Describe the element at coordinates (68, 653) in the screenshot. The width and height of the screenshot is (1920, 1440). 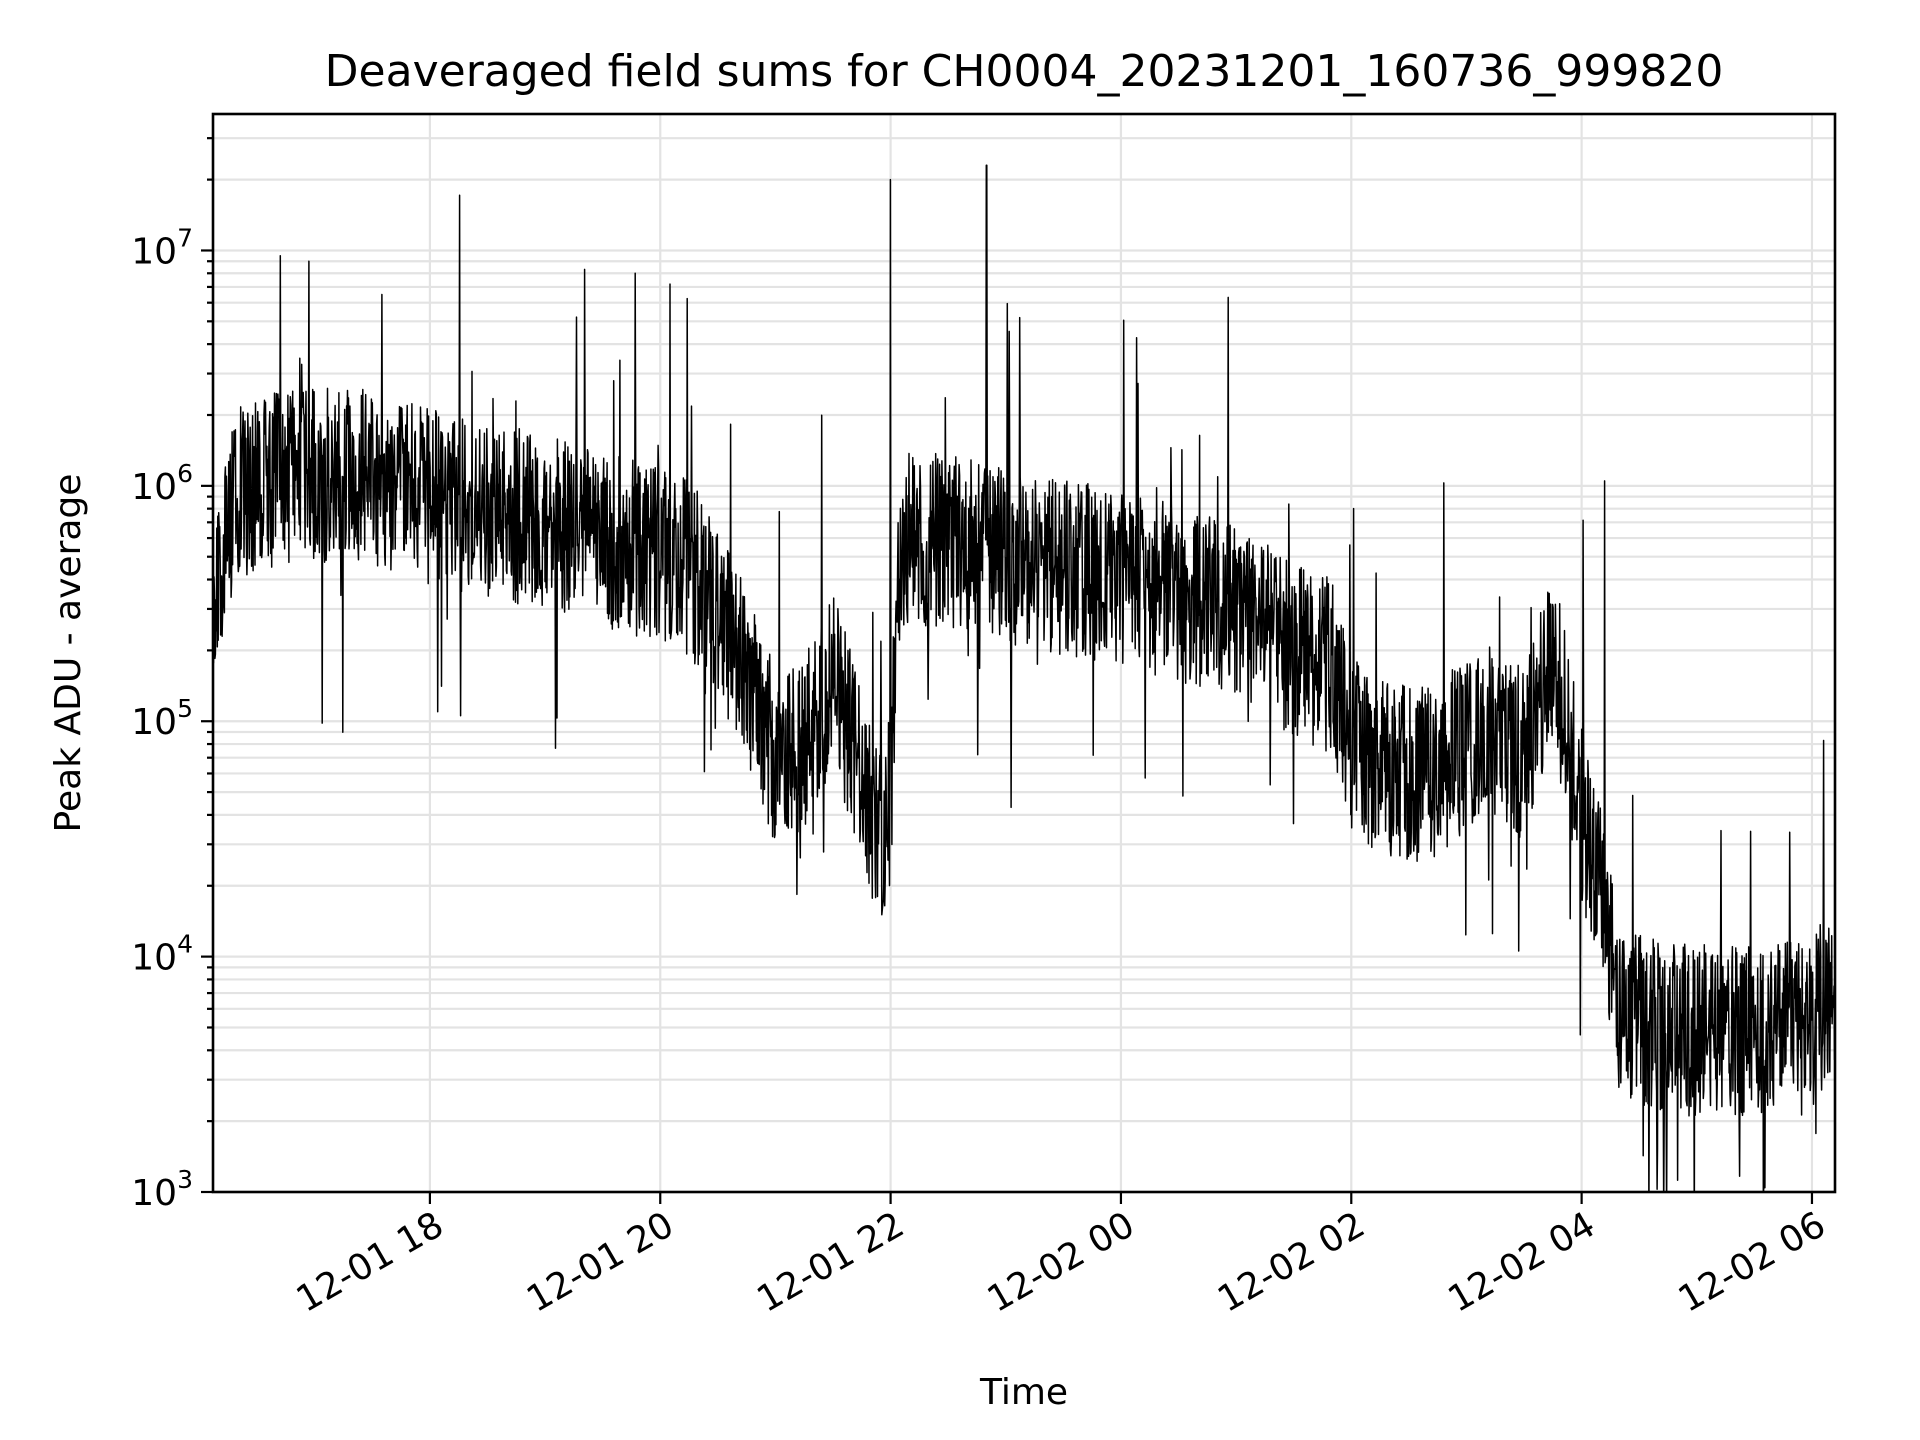
I see `y-axis-label: Peak ADU - average` at that location.